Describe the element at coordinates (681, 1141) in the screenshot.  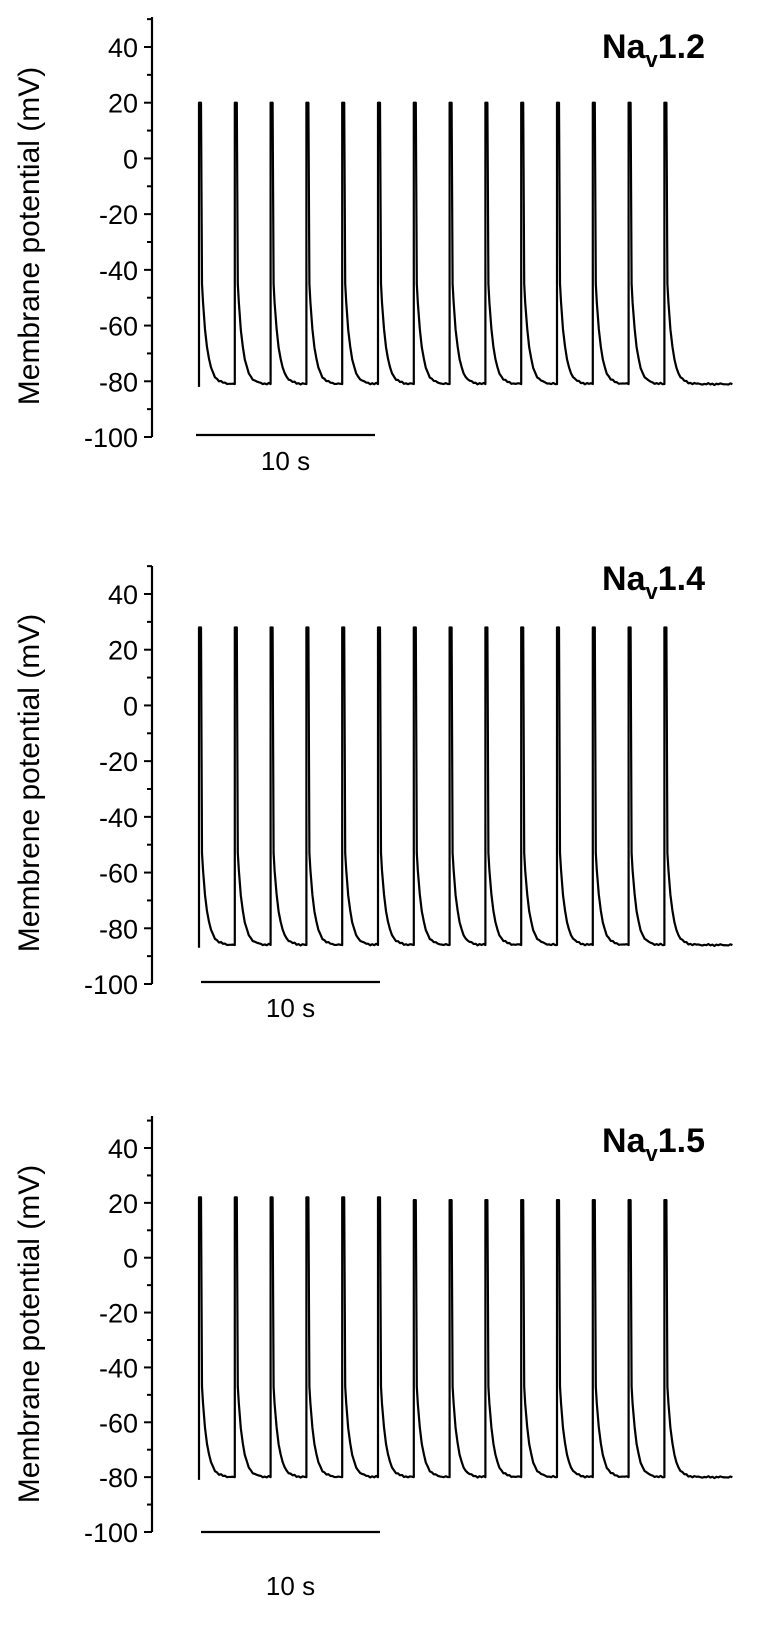
I see `title-suffix: 1.5` at that location.